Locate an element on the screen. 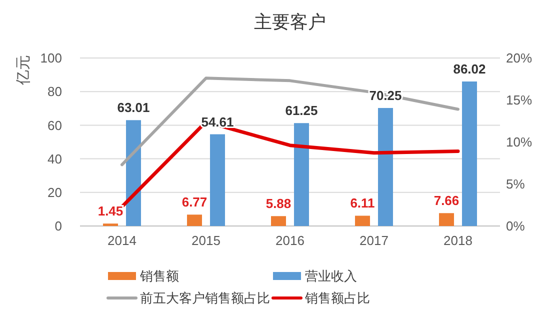 This screenshot has width=550, height=321. x-tick-label: 2018 is located at coordinates (458, 240).